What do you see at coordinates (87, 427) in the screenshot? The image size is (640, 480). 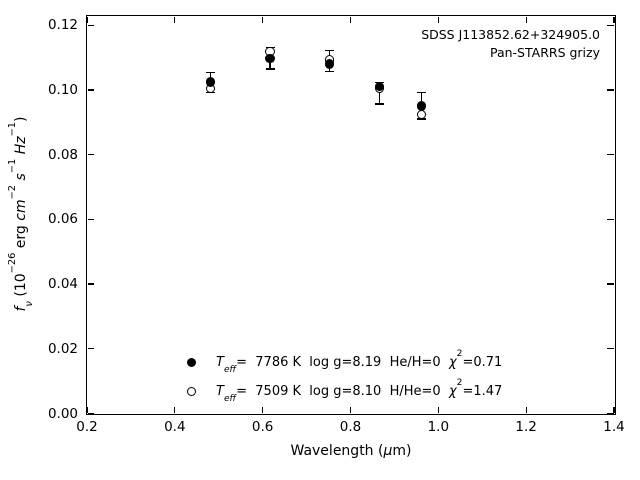 I see `x-tick-label: 0.2` at bounding box center [87, 427].